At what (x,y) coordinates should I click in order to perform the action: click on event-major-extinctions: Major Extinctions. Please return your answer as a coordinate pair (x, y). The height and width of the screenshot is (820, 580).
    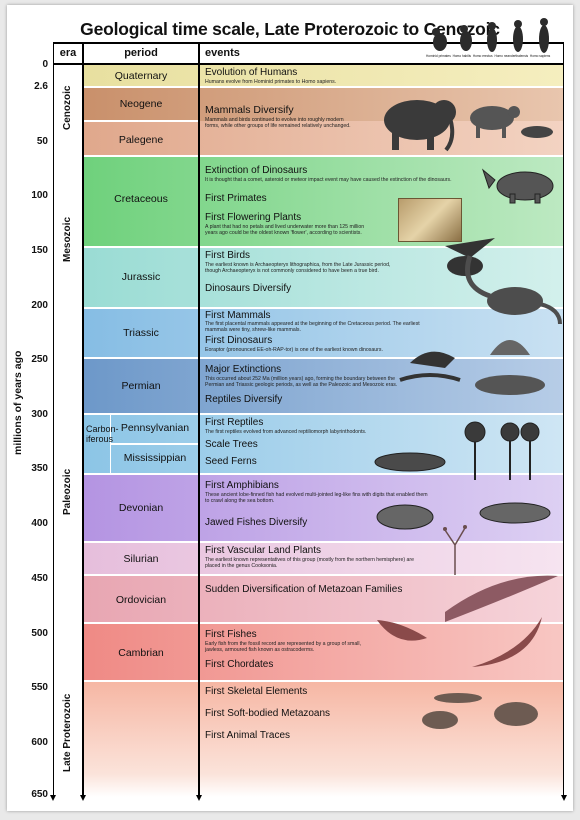
    Looking at the image, I should click on (243, 369).